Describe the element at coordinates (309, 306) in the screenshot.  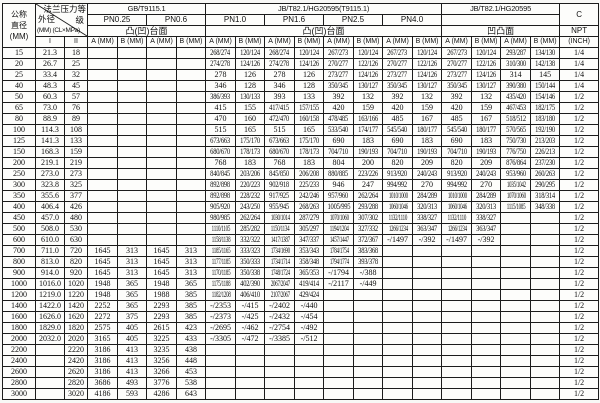
I see `cell-value: -/440` at that location.